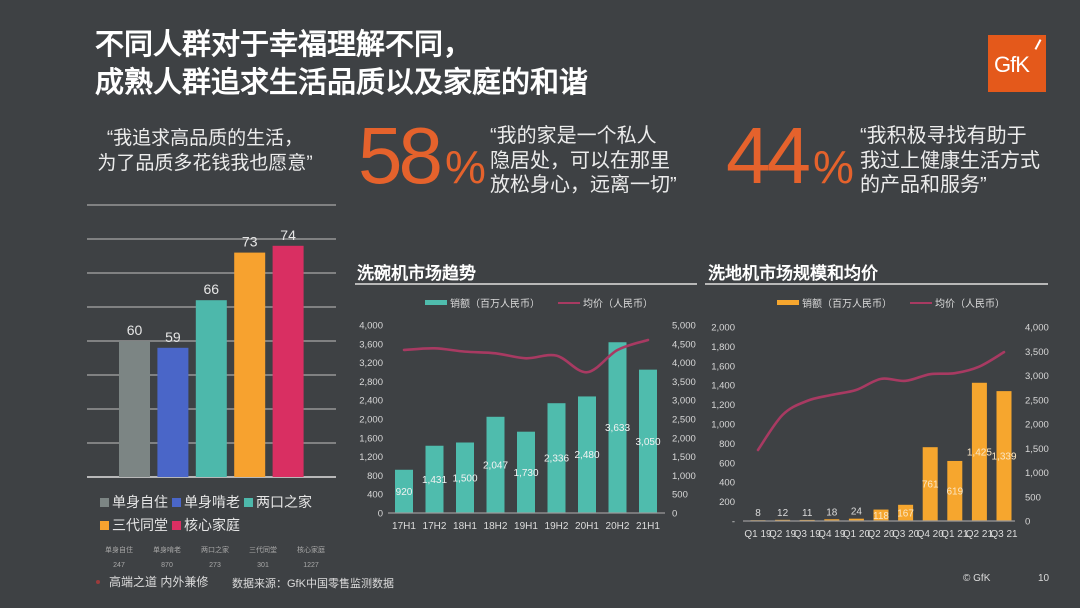 The height and width of the screenshot is (608, 1080). What do you see at coordinates (342, 83) in the screenshot?
I see `title-line-2: 成熟人群追求生活品质以及家庭的和谐` at bounding box center [342, 83].